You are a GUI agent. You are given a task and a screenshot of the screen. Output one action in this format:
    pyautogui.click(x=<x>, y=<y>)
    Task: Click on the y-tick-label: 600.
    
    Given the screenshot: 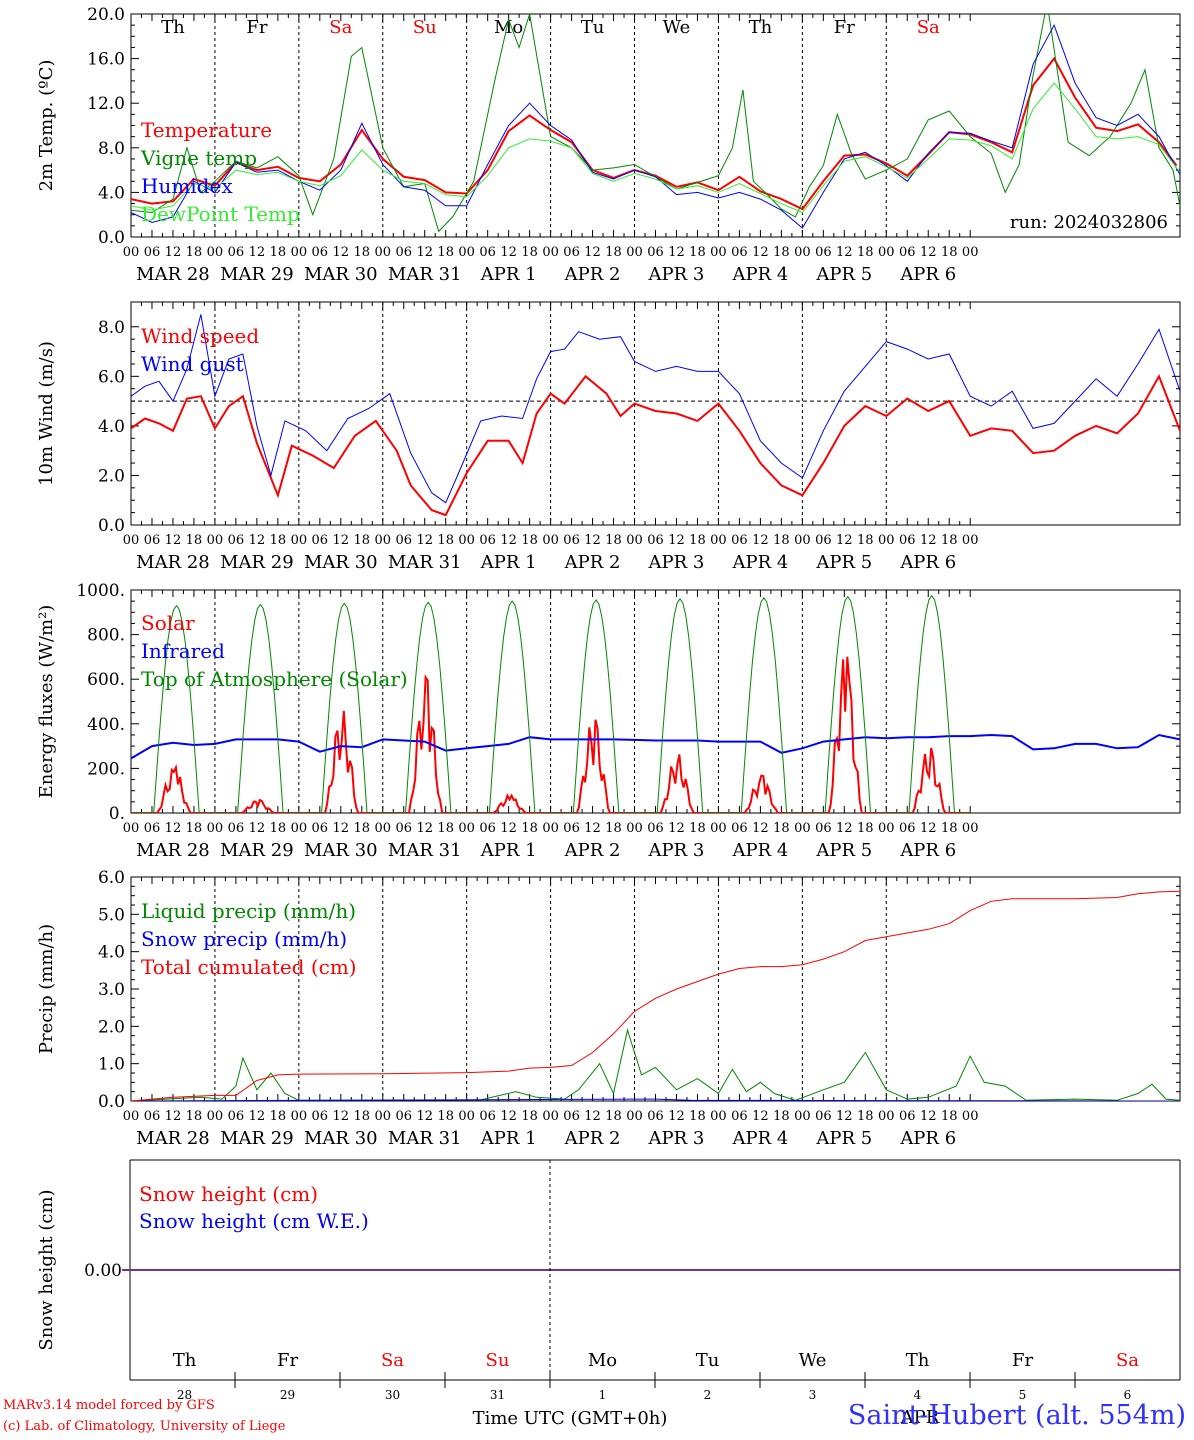 What is the action you would take?
    pyautogui.click(x=106, y=680)
    